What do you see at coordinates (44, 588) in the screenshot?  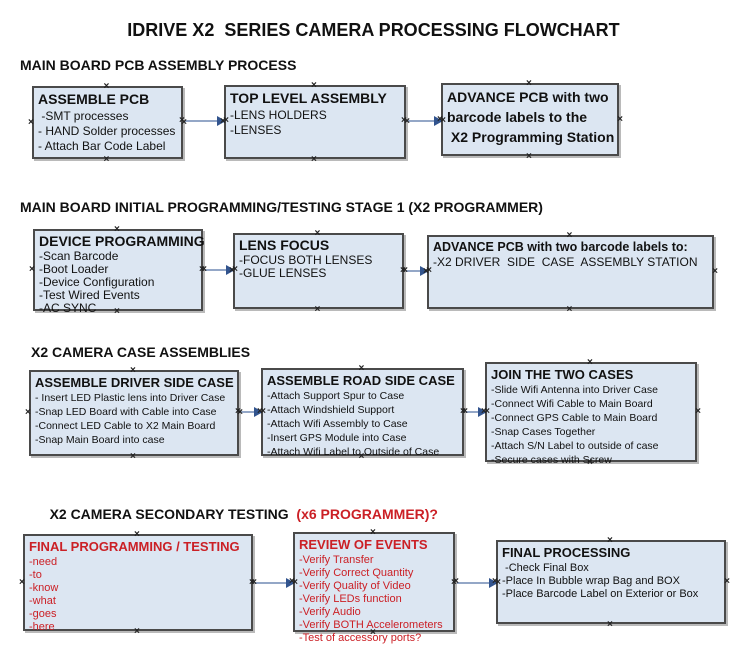 I see `box-item: -know` at bounding box center [44, 588].